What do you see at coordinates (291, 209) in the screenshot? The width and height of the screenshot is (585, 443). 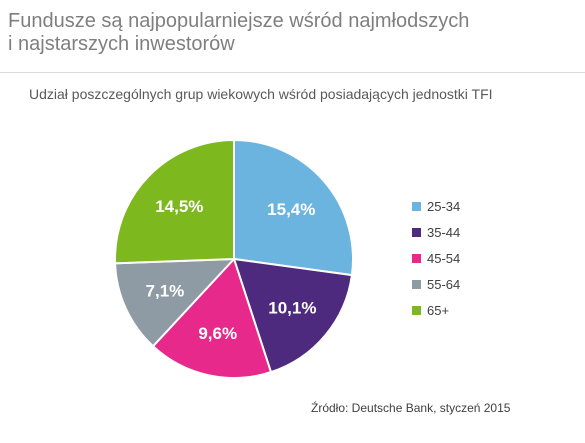 I see `slice-value-label: 15,4%` at bounding box center [291, 209].